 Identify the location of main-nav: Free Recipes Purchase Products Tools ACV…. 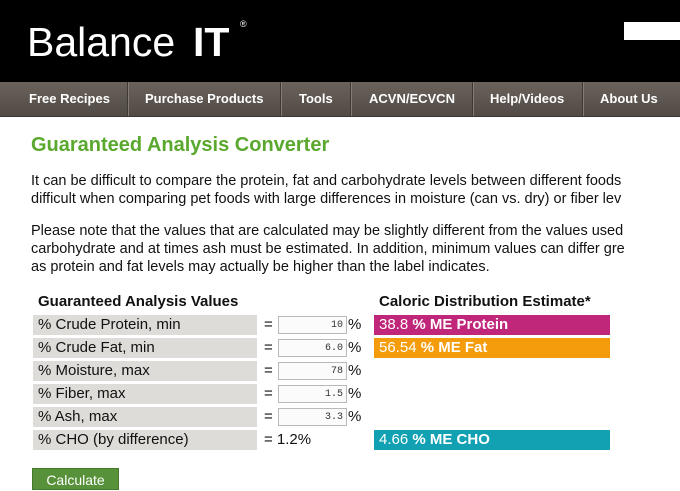
(340, 99).